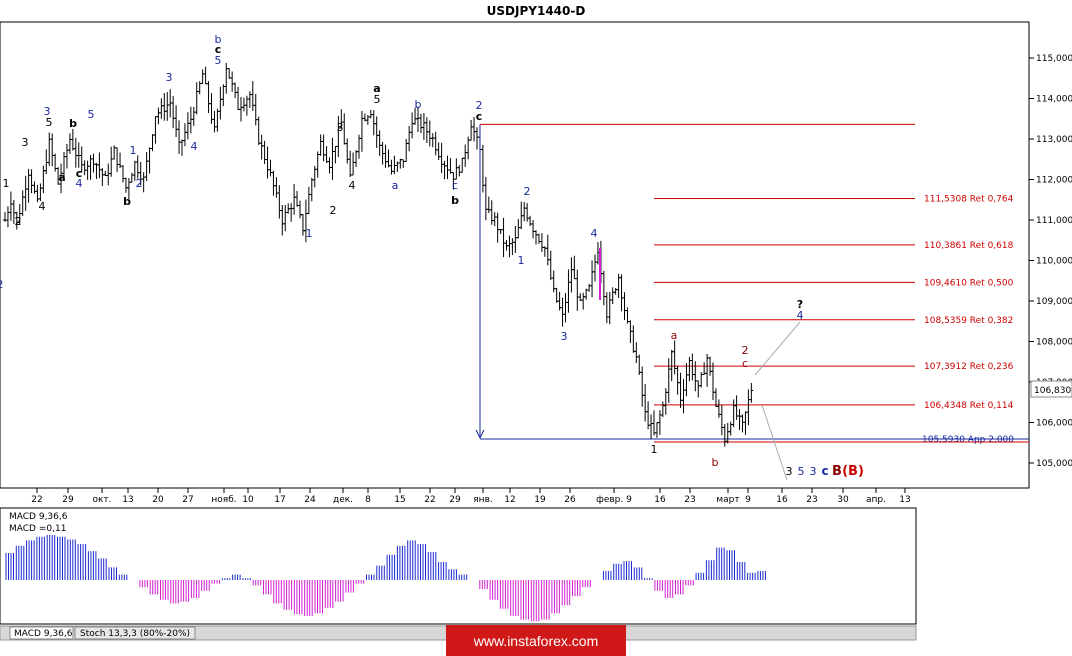 This screenshot has width=1072, height=656. I want to click on retracement-label: 108,5359 Ret 0,382, so click(968, 321).